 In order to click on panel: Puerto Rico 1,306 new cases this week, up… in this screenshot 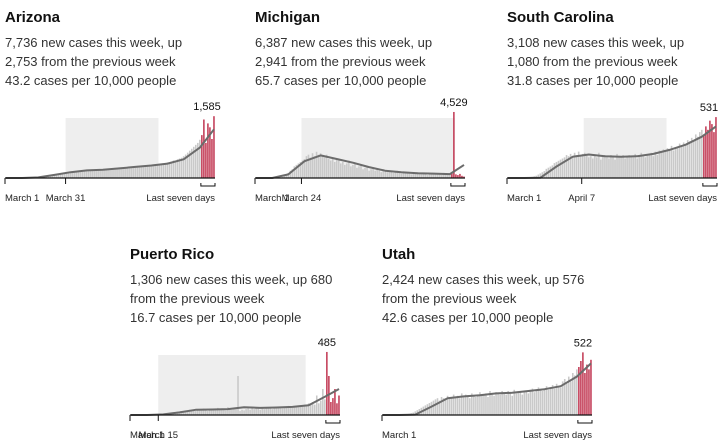, I will do `click(235, 343)`.